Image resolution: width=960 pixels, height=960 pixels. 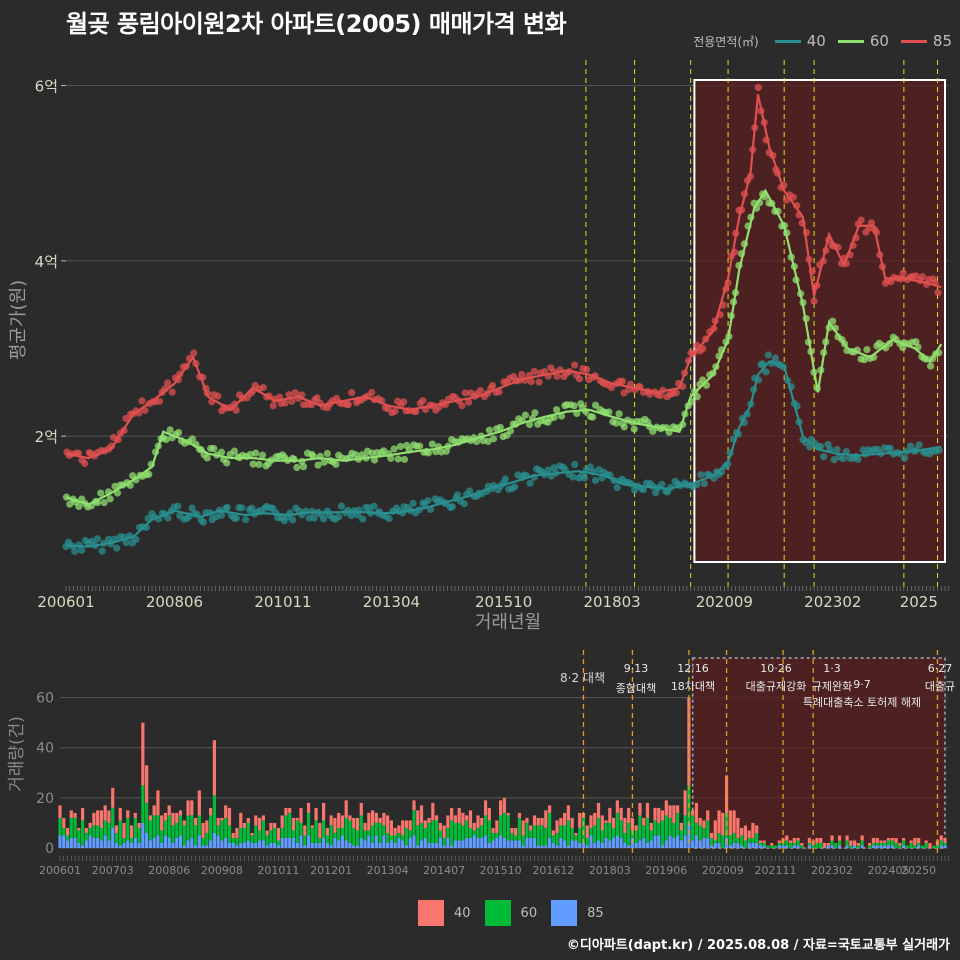 I want to click on y-tick-label: 2억, so click(x=46, y=437).